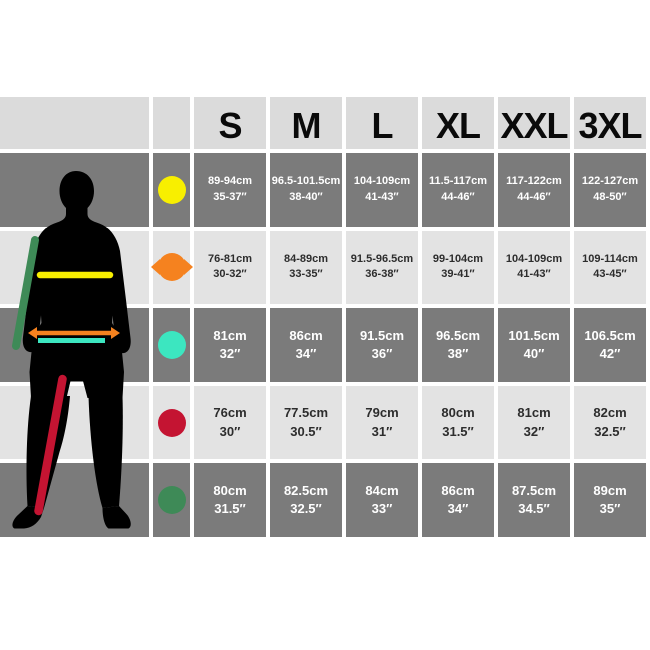 The image size is (650, 650). Describe the element at coordinates (230, 196) in the screenshot. I see `cell-in: 35-37″` at that location.